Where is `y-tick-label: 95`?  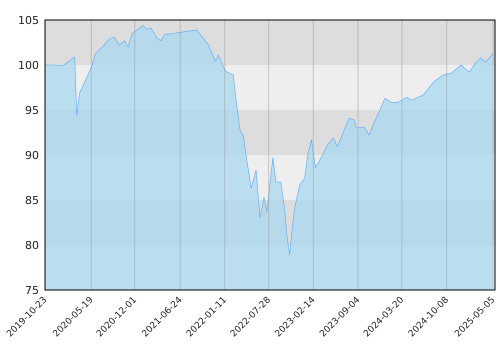
y-tick-label: 95 is located at coordinates (32, 110).